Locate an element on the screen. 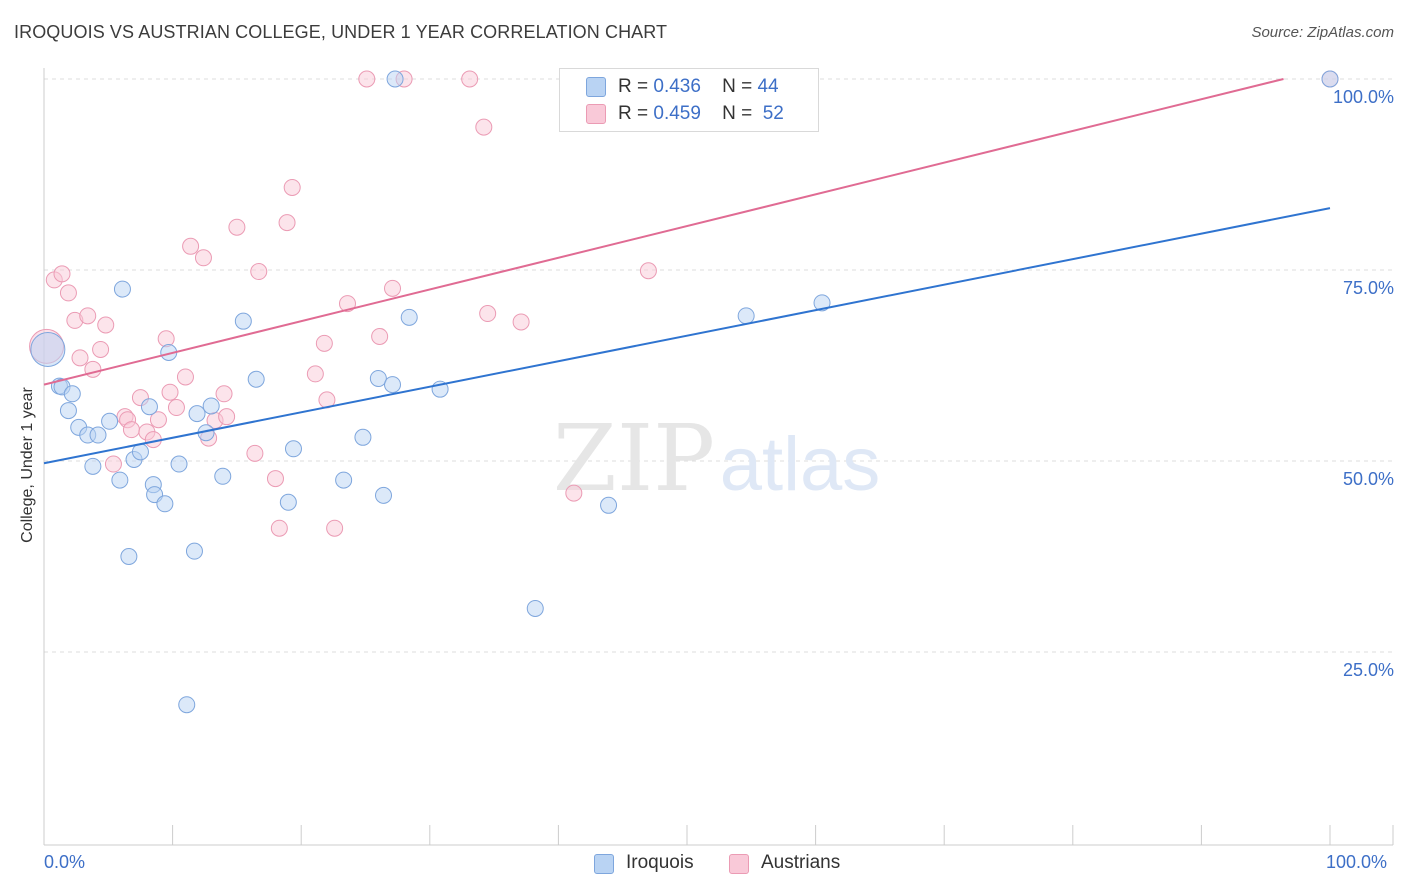 The height and width of the screenshot is (892, 1406). legend-r-value: 0.459 is located at coordinates (677, 113).